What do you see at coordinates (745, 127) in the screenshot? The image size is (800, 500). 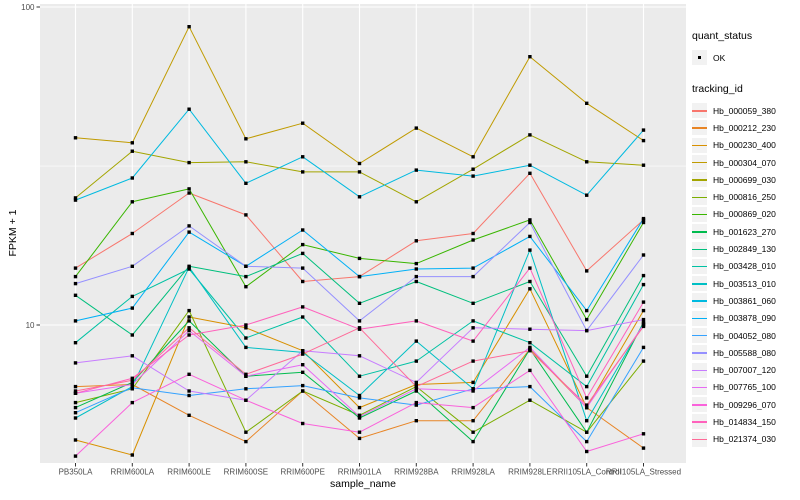 I see `legend-item-Hb_000212_230: Hb_000212_230` at bounding box center [745, 127].